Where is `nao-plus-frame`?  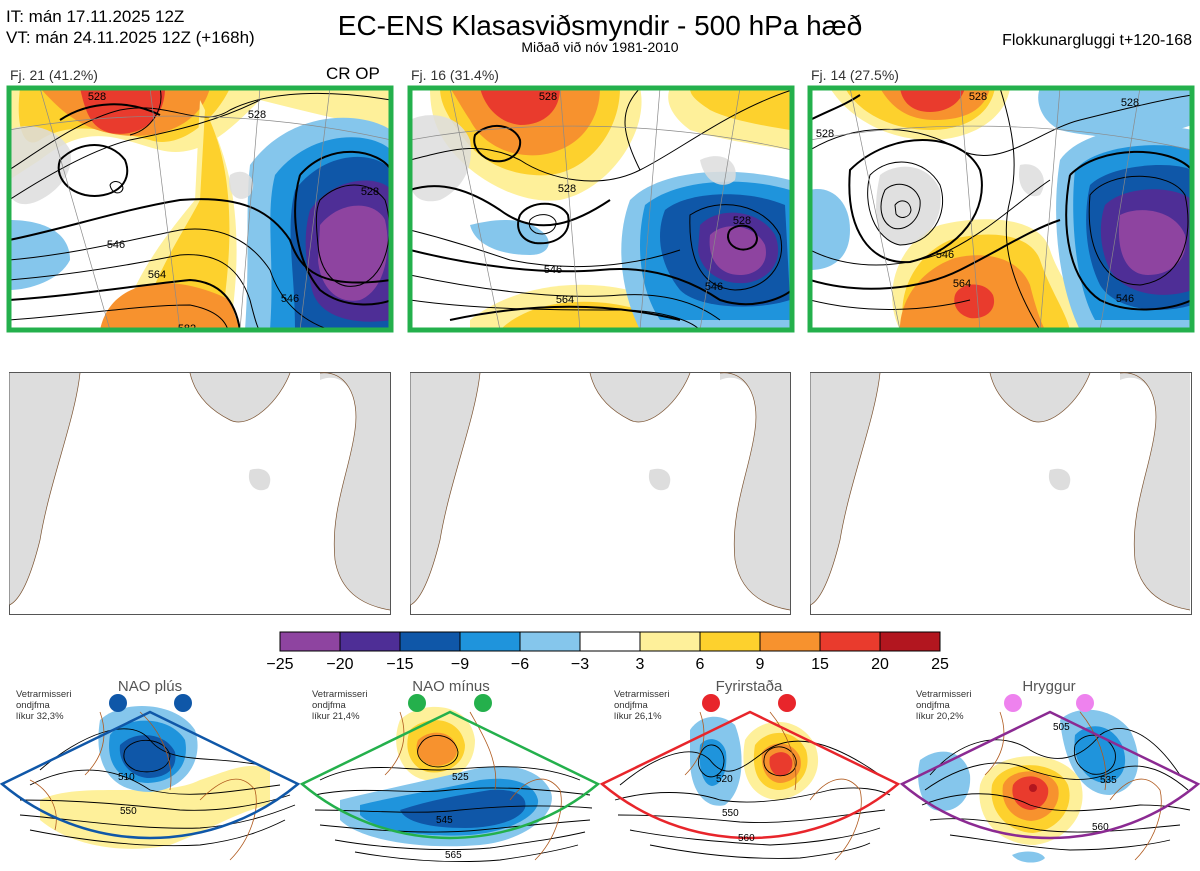
nao-plus-frame is located at coordinates (150, 775).